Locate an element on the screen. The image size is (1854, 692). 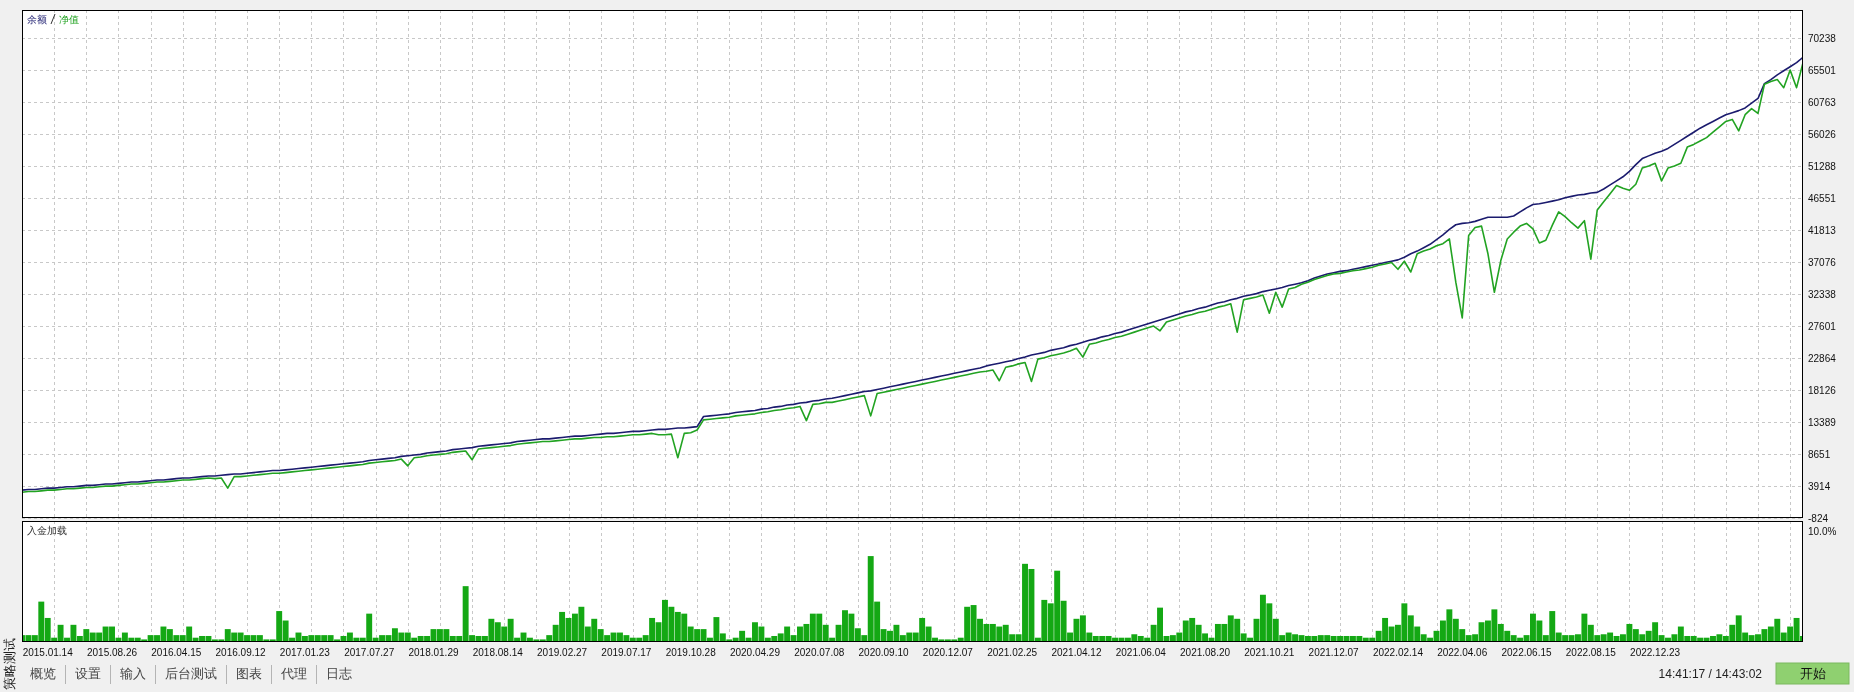
x-tick-label: 2015.01.14 is located at coordinates (48, 652).